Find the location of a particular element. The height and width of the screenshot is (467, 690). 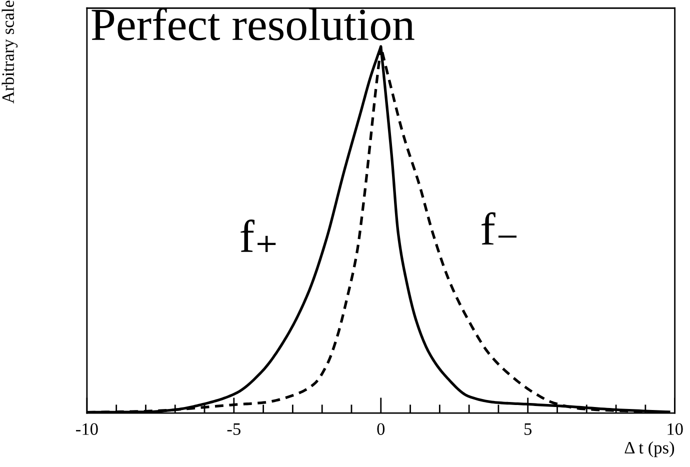

y-axis-title: Arbitrary scale is located at coordinates (10, 52).